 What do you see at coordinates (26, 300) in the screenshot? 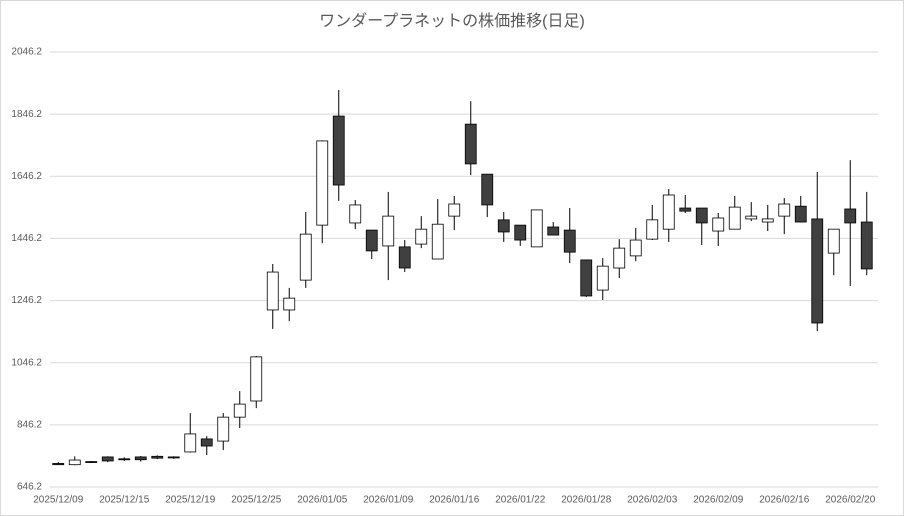
I see `y-tick-label: 1246.2` at bounding box center [26, 300].